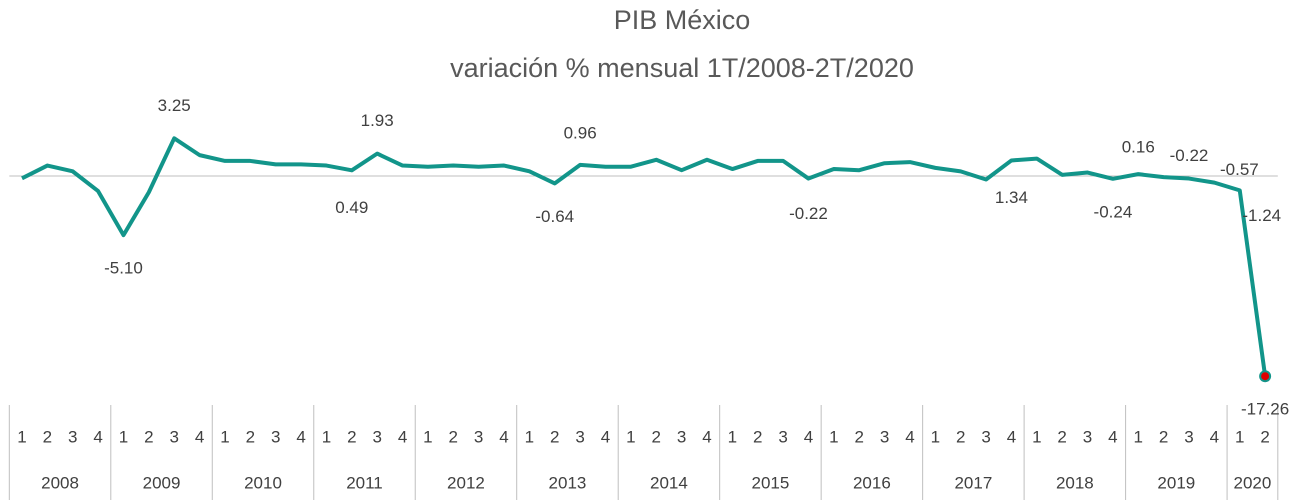 Image resolution: width=1307 pixels, height=500 pixels. I want to click on year-label: 2016, so click(872, 482).